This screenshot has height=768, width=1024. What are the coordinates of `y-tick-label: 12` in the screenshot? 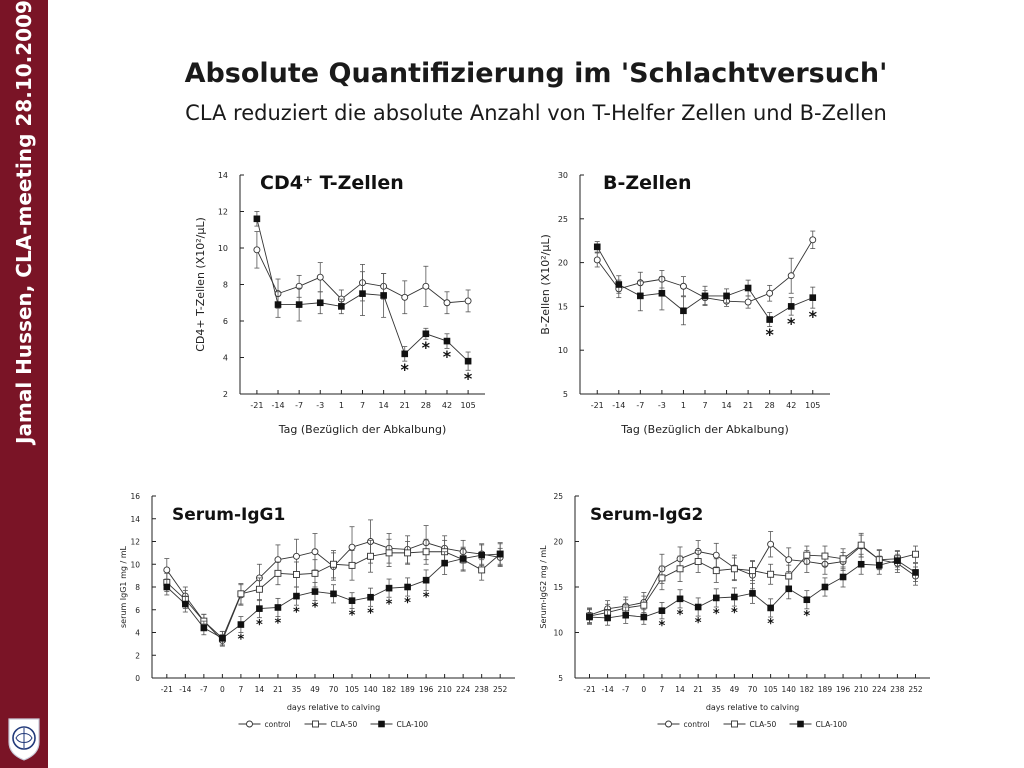 It's located at (135, 542).